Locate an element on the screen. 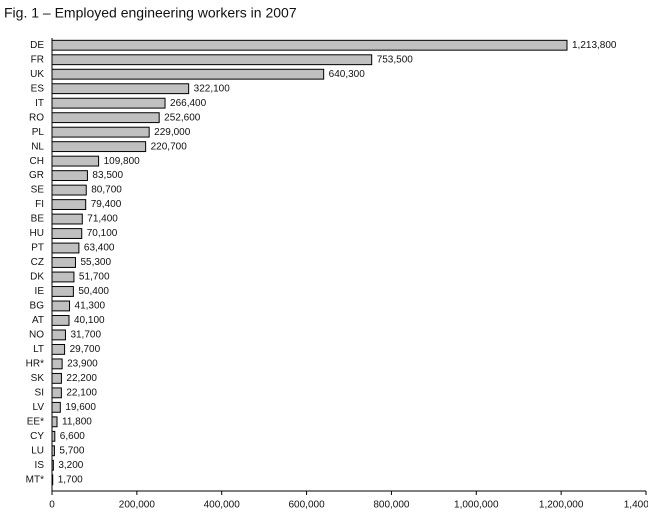 Image resolution: width=648 pixels, height=516 pixels. x-tick-label: 400,000 is located at coordinates (222, 505).